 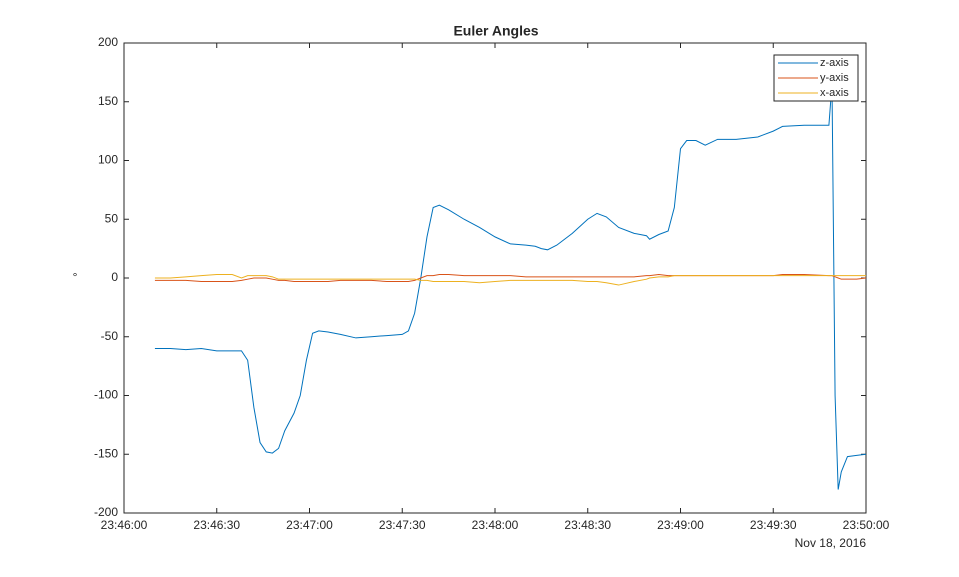 What do you see at coordinates (124, 525) in the screenshot?
I see `x-tick-label: 23:46:00` at bounding box center [124, 525].